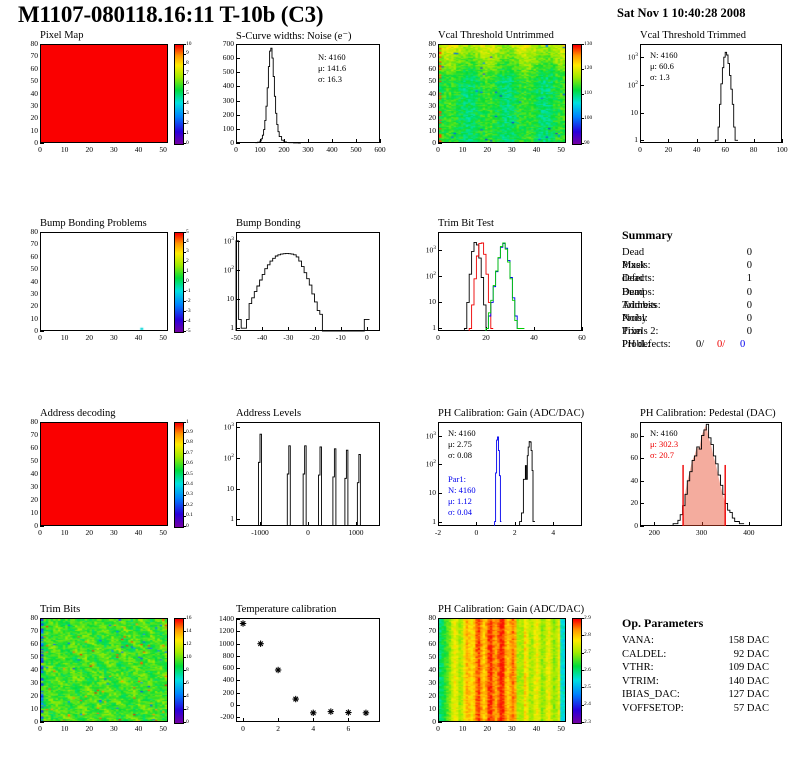 This screenshot has width=796, height=772. I want to click on x-tick-label: -40, so click(262, 337).